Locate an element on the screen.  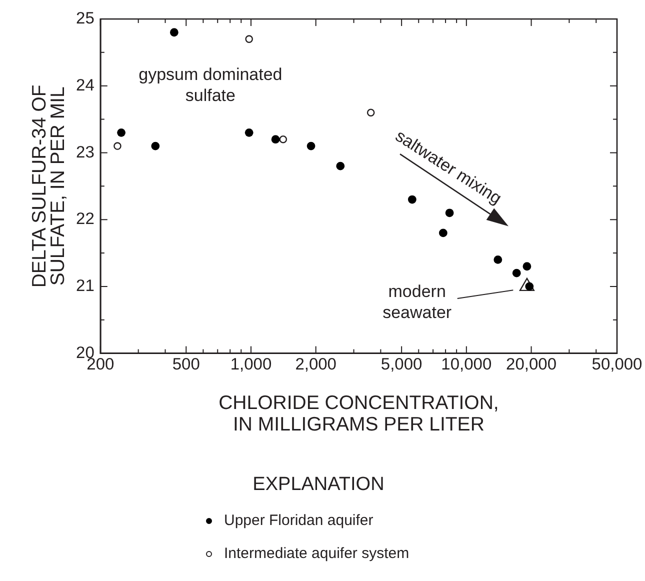
annotation: modern seawater is located at coordinates (417, 302).